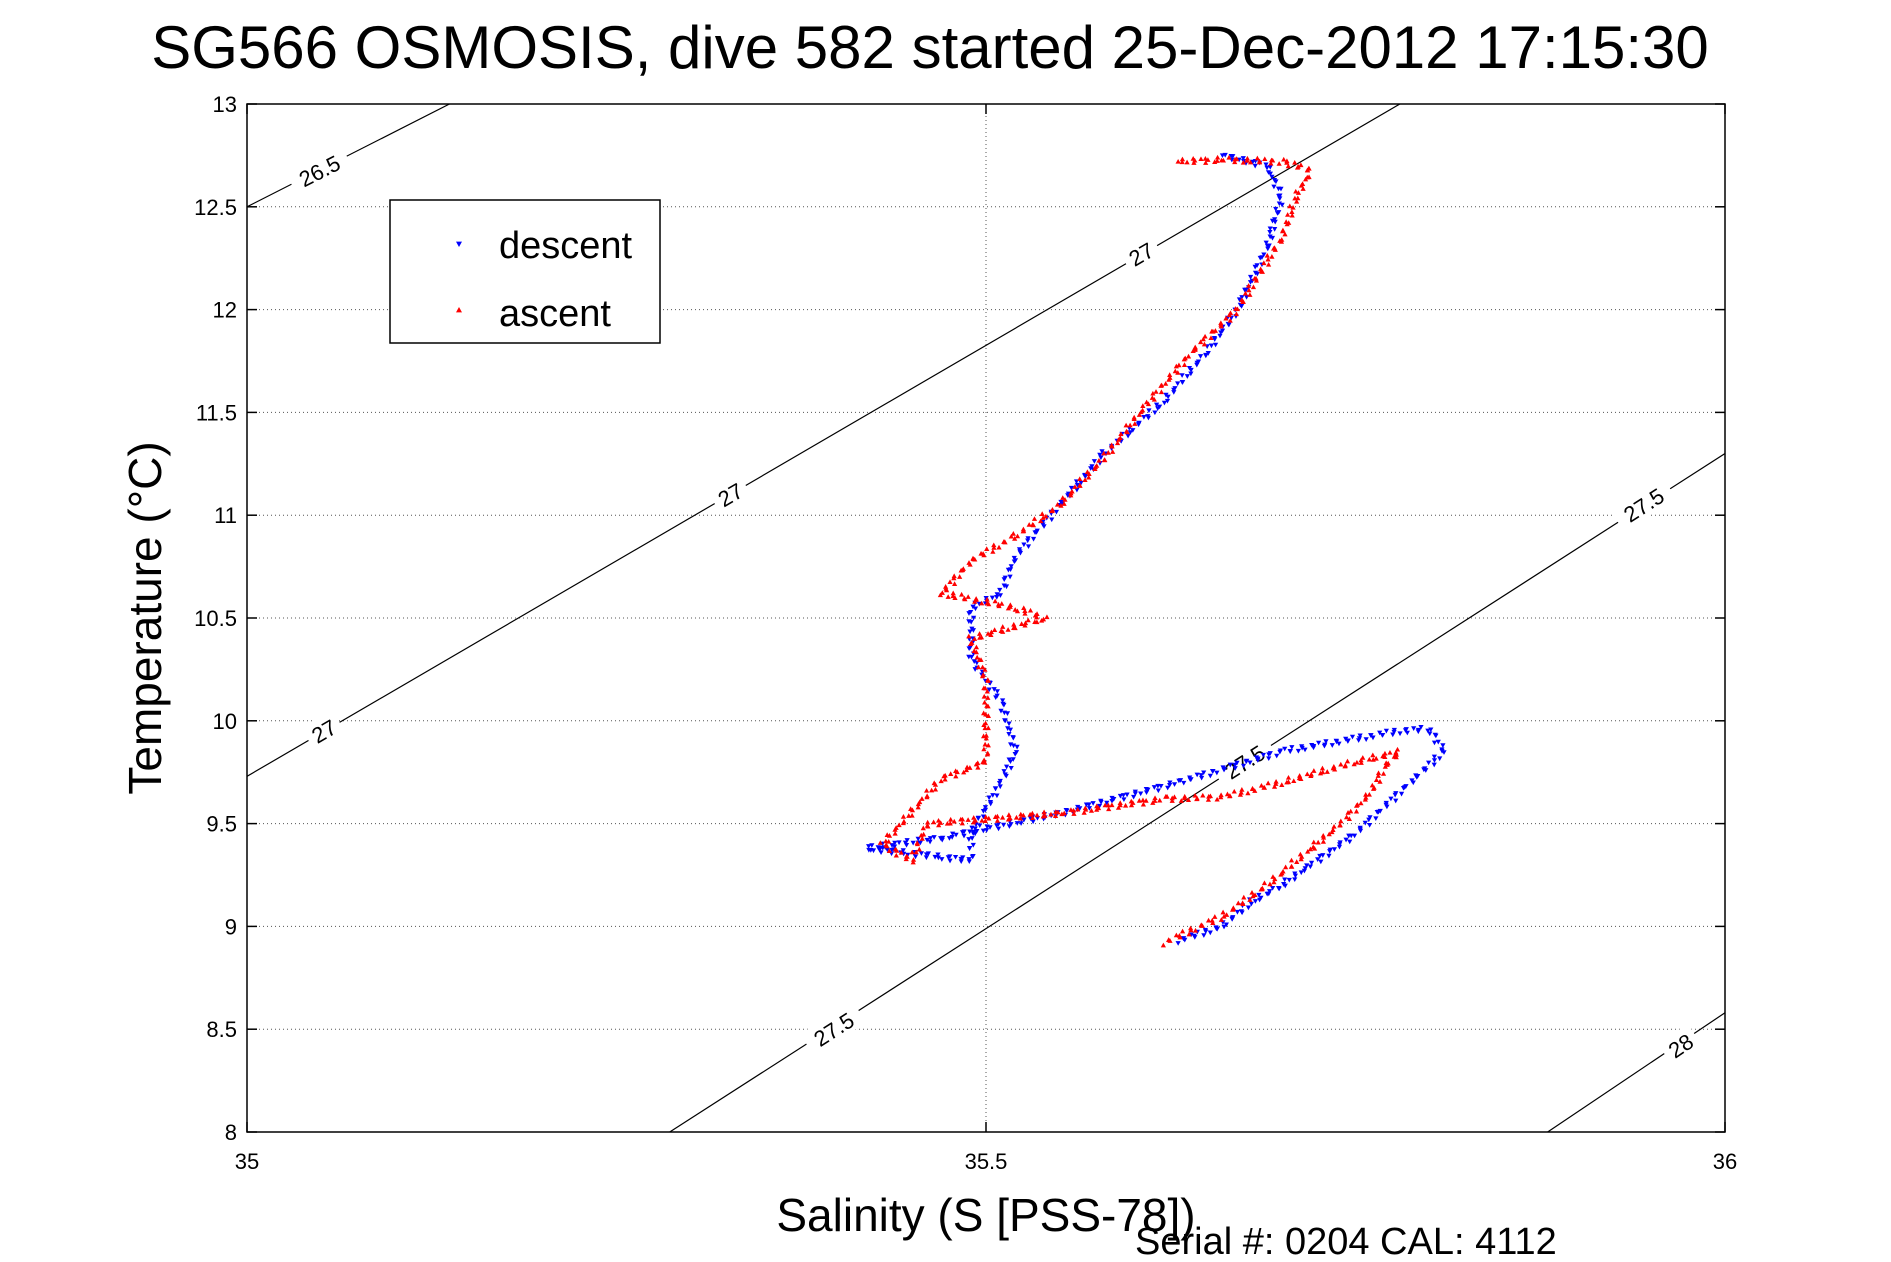 This screenshot has height=1262, width=1891. What do you see at coordinates (459, 244) in the screenshot?
I see `legend-marker-descent` at bounding box center [459, 244].